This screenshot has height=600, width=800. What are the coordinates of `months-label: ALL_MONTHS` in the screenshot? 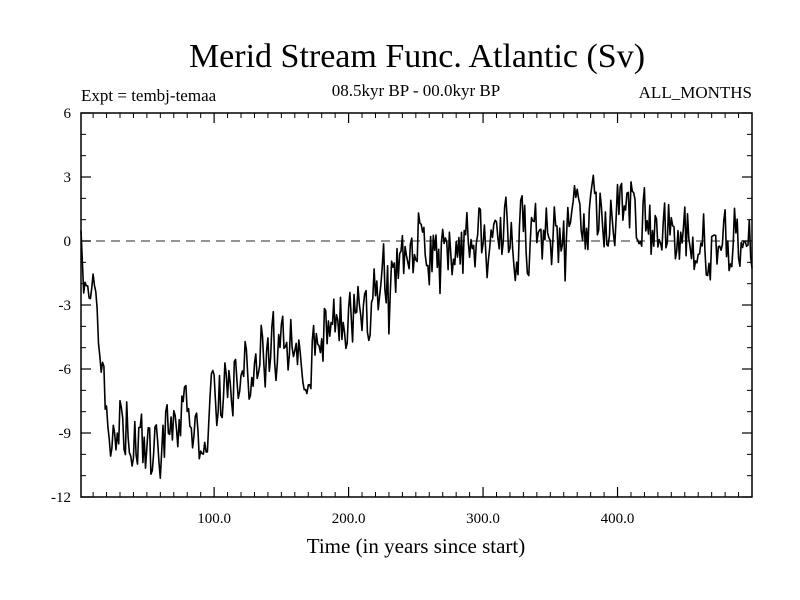 It's located at (695, 92).